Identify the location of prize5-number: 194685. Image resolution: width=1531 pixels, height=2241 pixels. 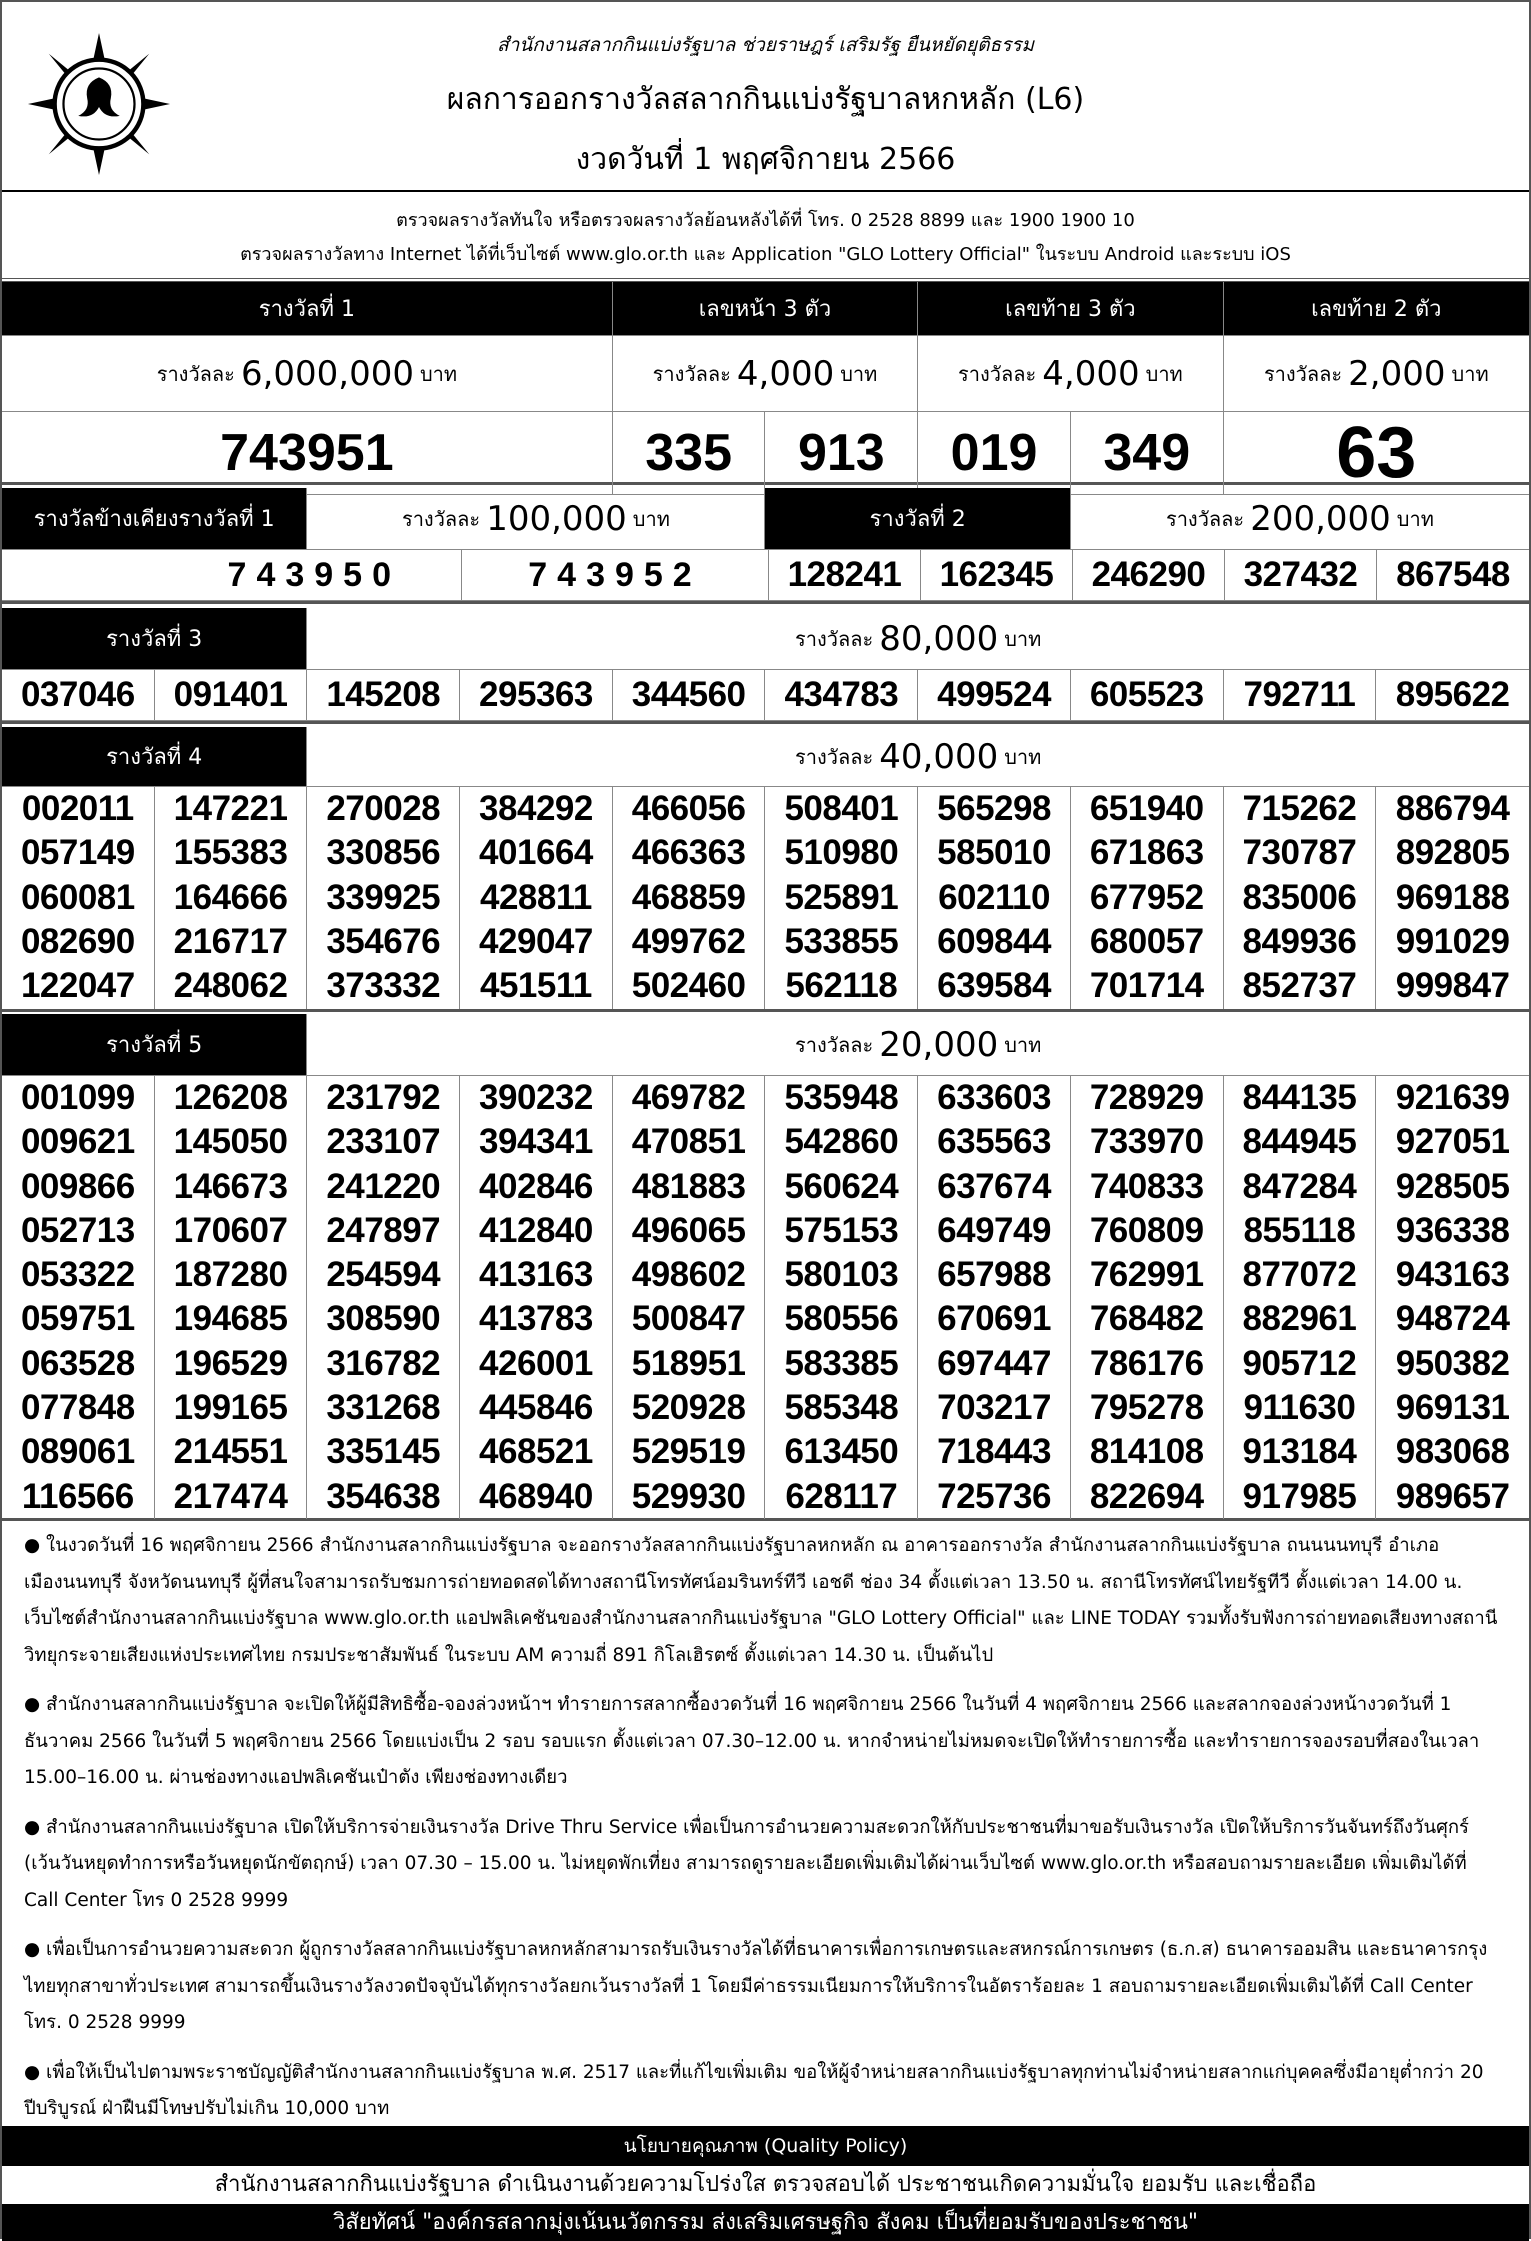
(230, 1319).